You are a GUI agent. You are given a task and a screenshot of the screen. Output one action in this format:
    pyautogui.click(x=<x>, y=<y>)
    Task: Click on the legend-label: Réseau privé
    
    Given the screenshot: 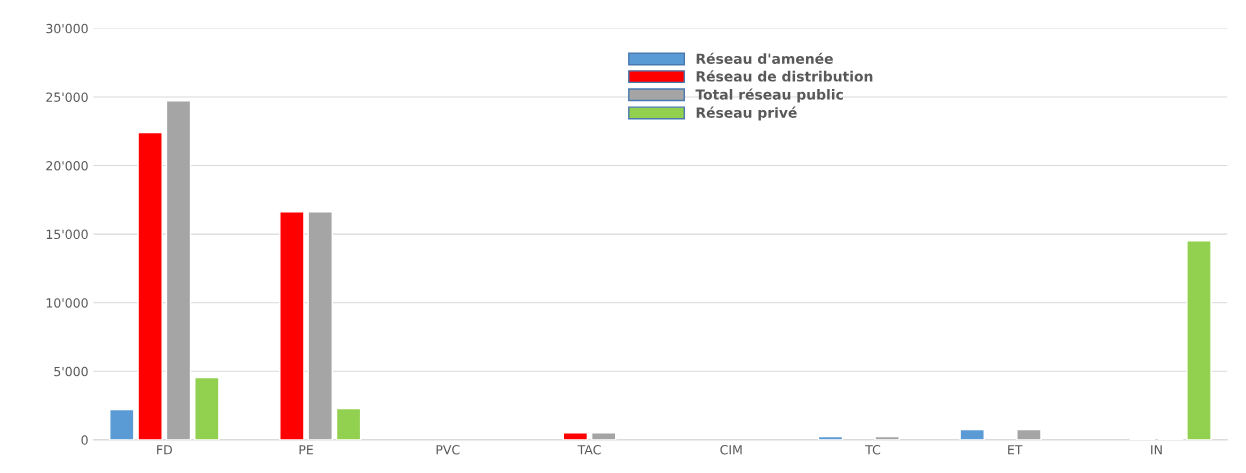 What is the action you would take?
    pyautogui.click(x=746, y=113)
    